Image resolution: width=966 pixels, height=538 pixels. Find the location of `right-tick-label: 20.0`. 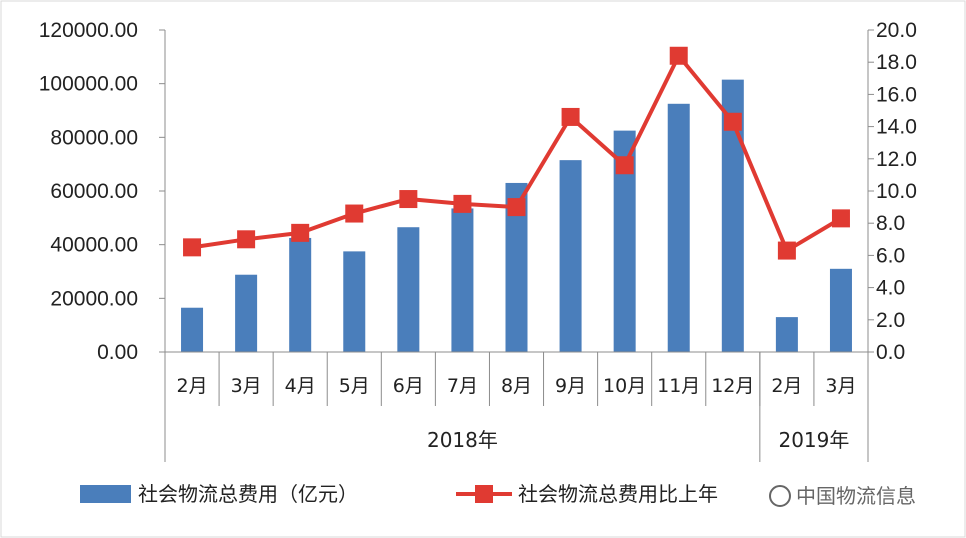

right-tick-label: 20.0 is located at coordinates (896, 30).